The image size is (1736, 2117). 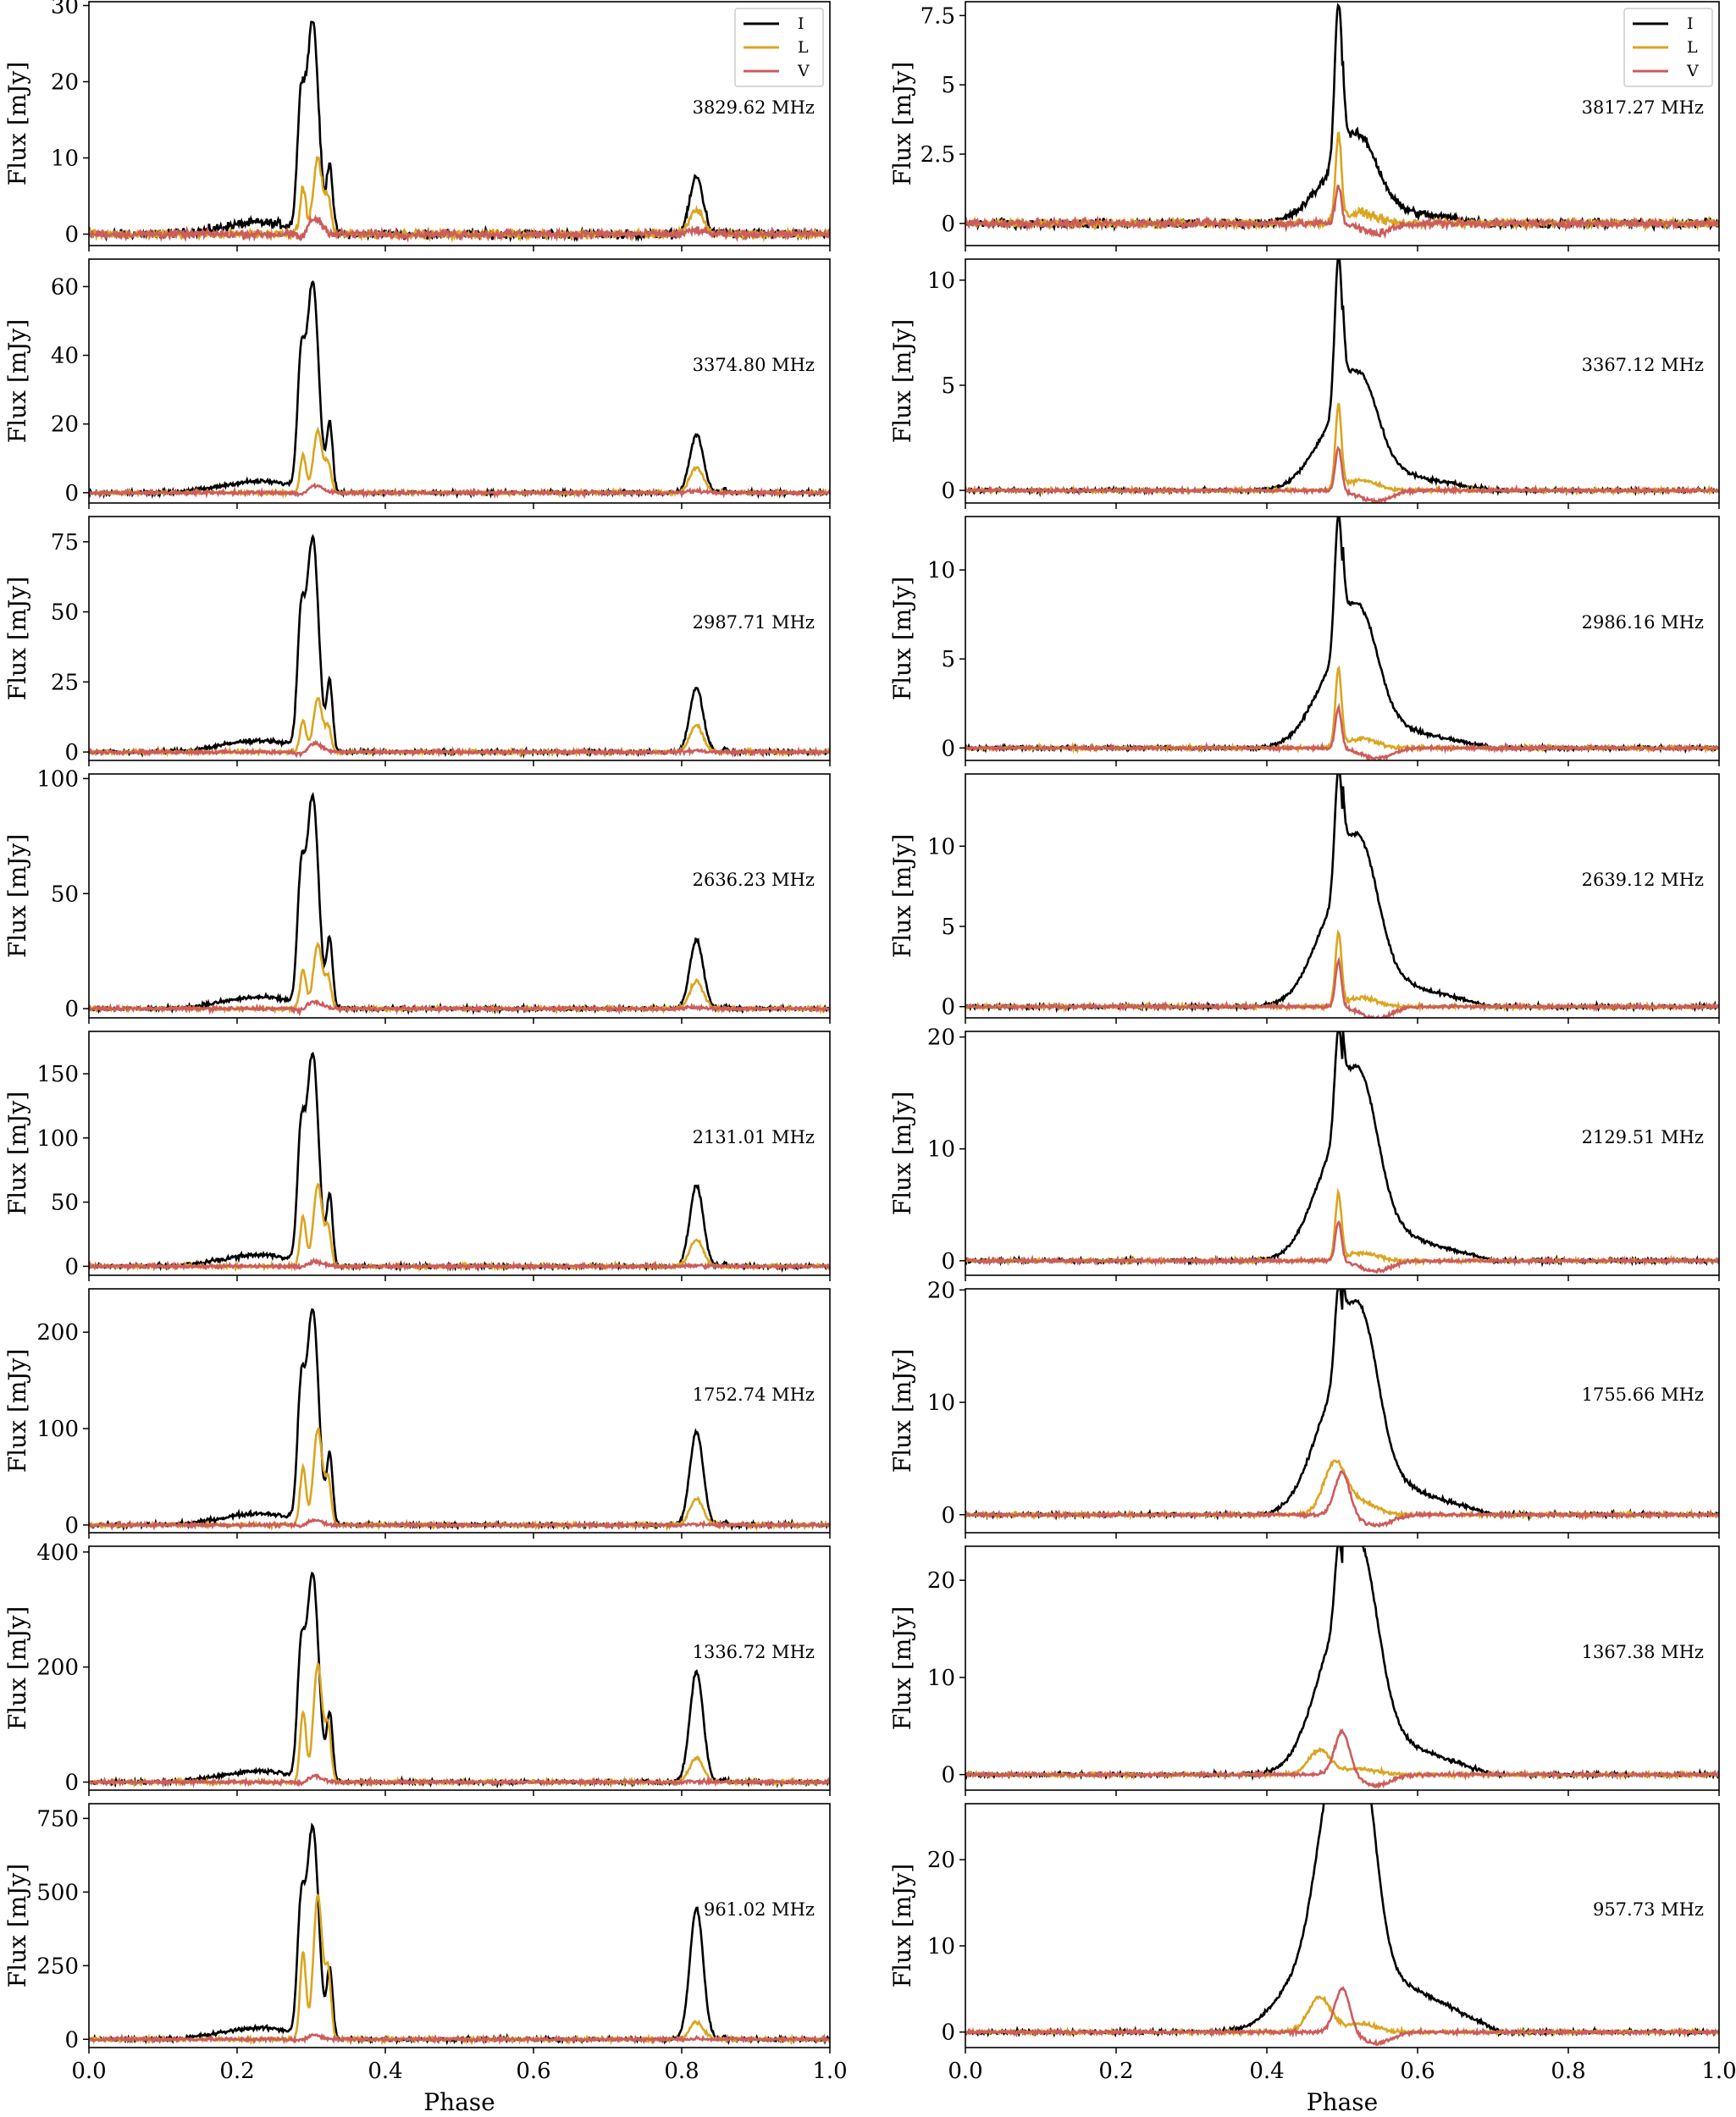 I want to click on frequency-label: 2987.71 MHz, so click(x=754, y=622).